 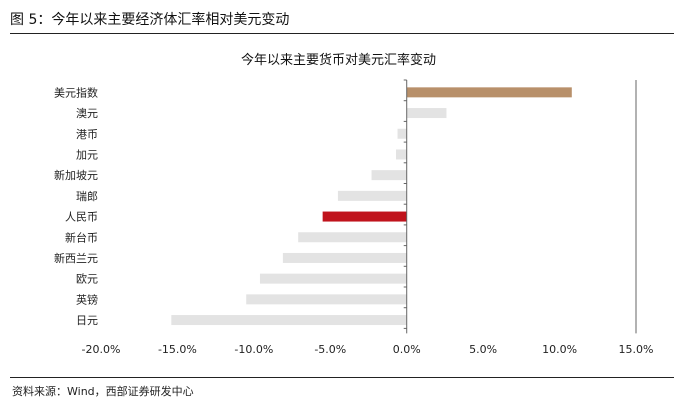 I want to click on x-tick-label: -10.0%, so click(x=253, y=349).